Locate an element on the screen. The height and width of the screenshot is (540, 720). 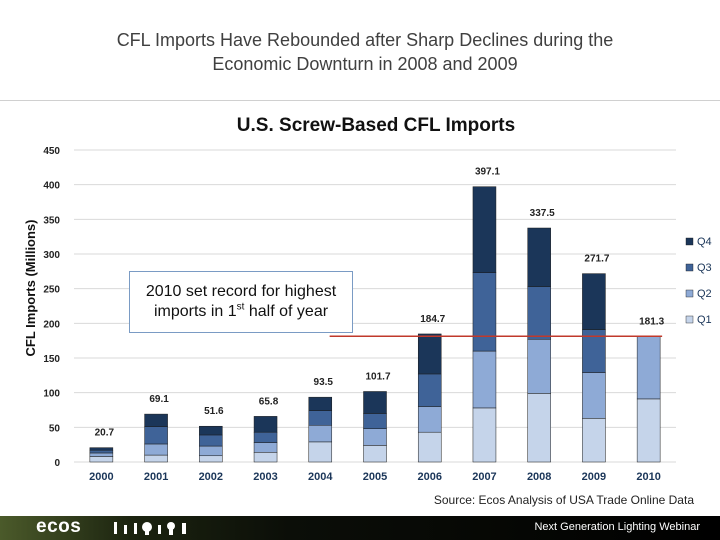
ecos-logo: ecos is located at coordinates (59, 526).